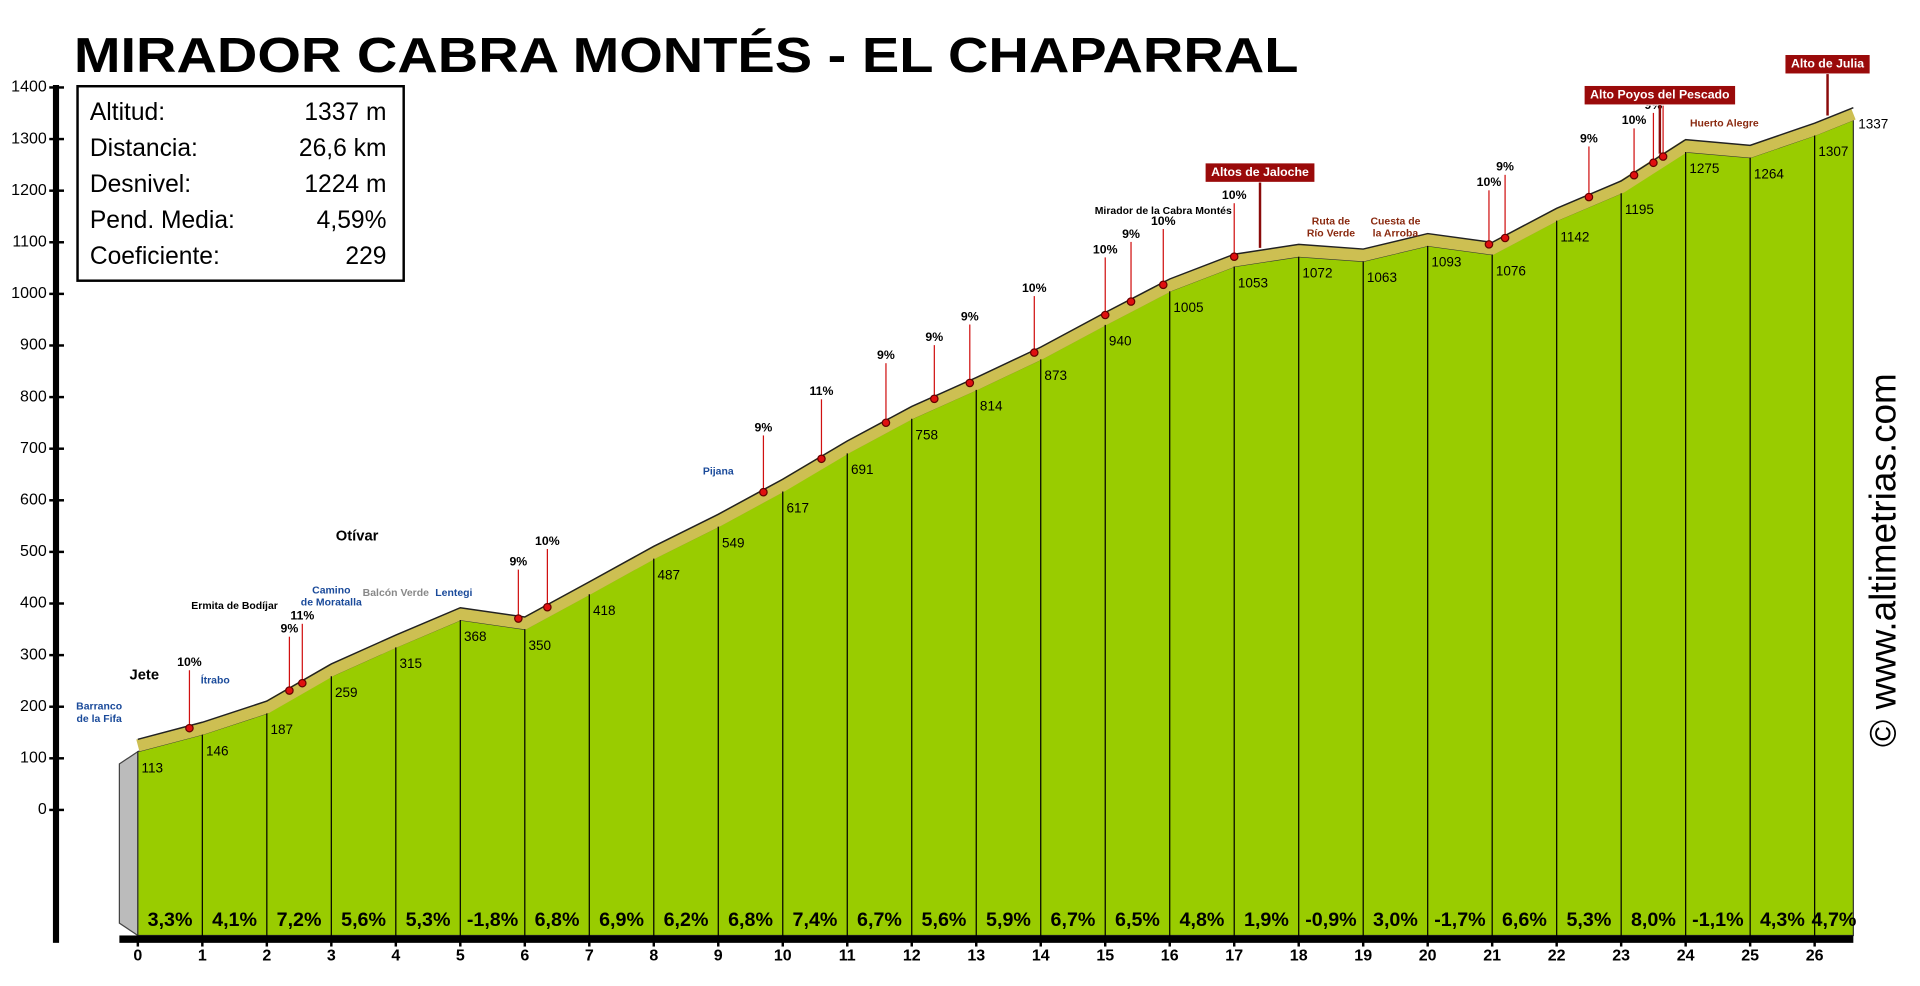  What do you see at coordinates (653, 956) in the screenshot?
I see `x-tick-label: 8` at bounding box center [653, 956].